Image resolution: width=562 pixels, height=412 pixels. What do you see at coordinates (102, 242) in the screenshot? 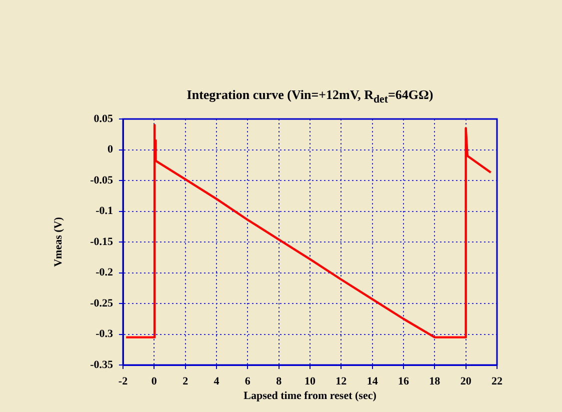
I see `y-tick-label: -0.15` at bounding box center [102, 242].